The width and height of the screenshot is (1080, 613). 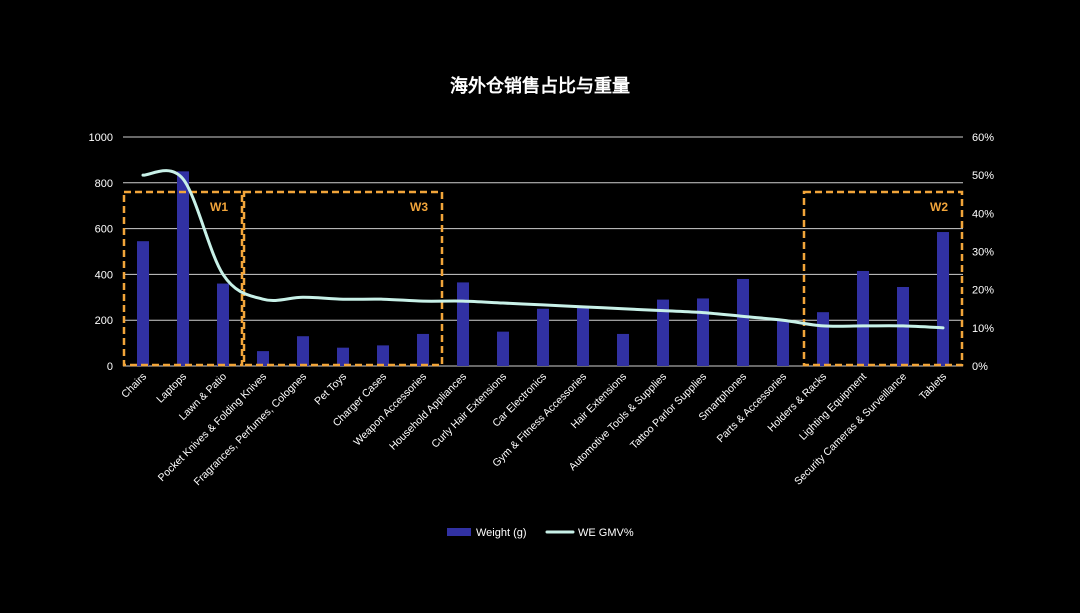 What do you see at coordinates (983, 291) in the screenshot?
I see `y2-tick-label: 20%` at bounding box center [983, 291].